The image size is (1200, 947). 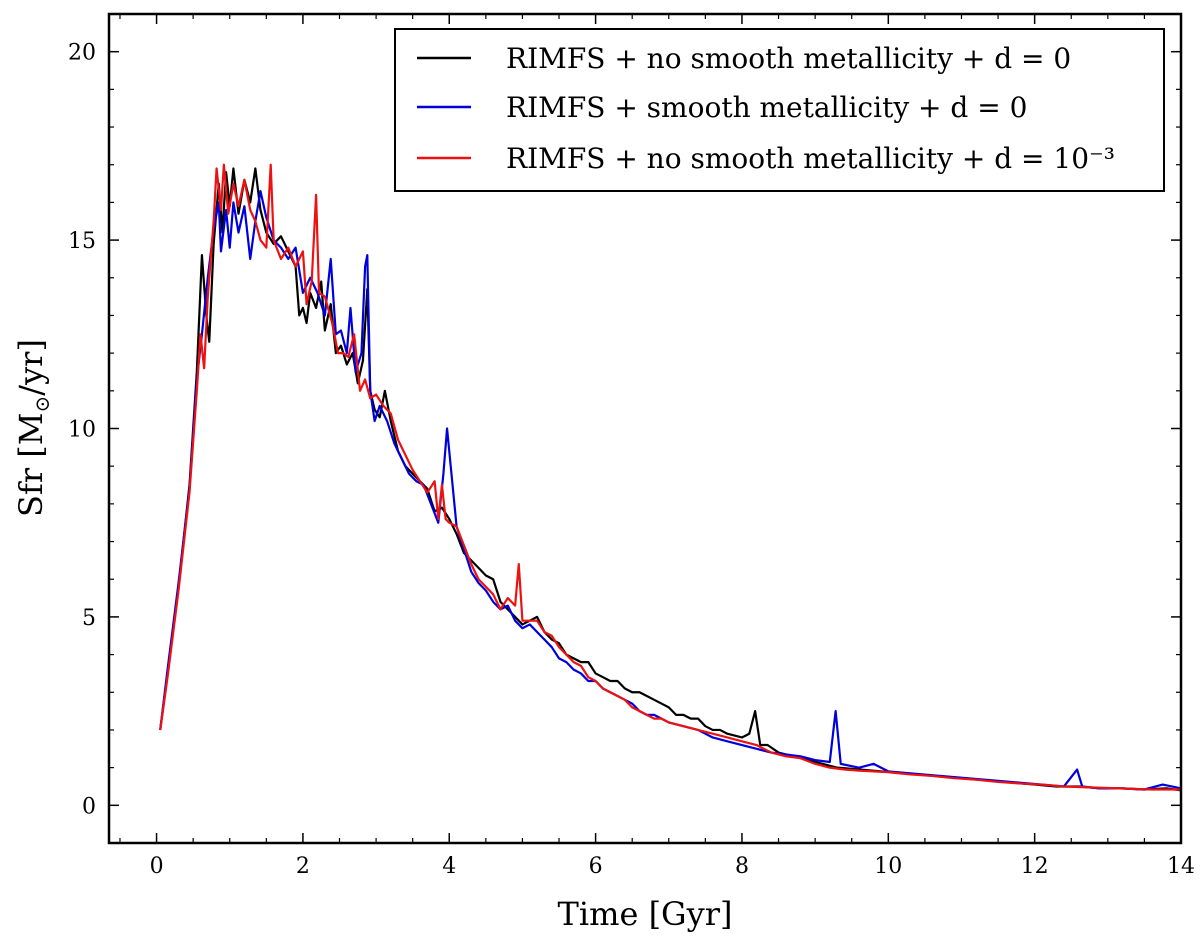 What do you see at coordinates (82, 53) in the screenshot?
I see `y-tick-label: 20` at bounding box center [82, 53].